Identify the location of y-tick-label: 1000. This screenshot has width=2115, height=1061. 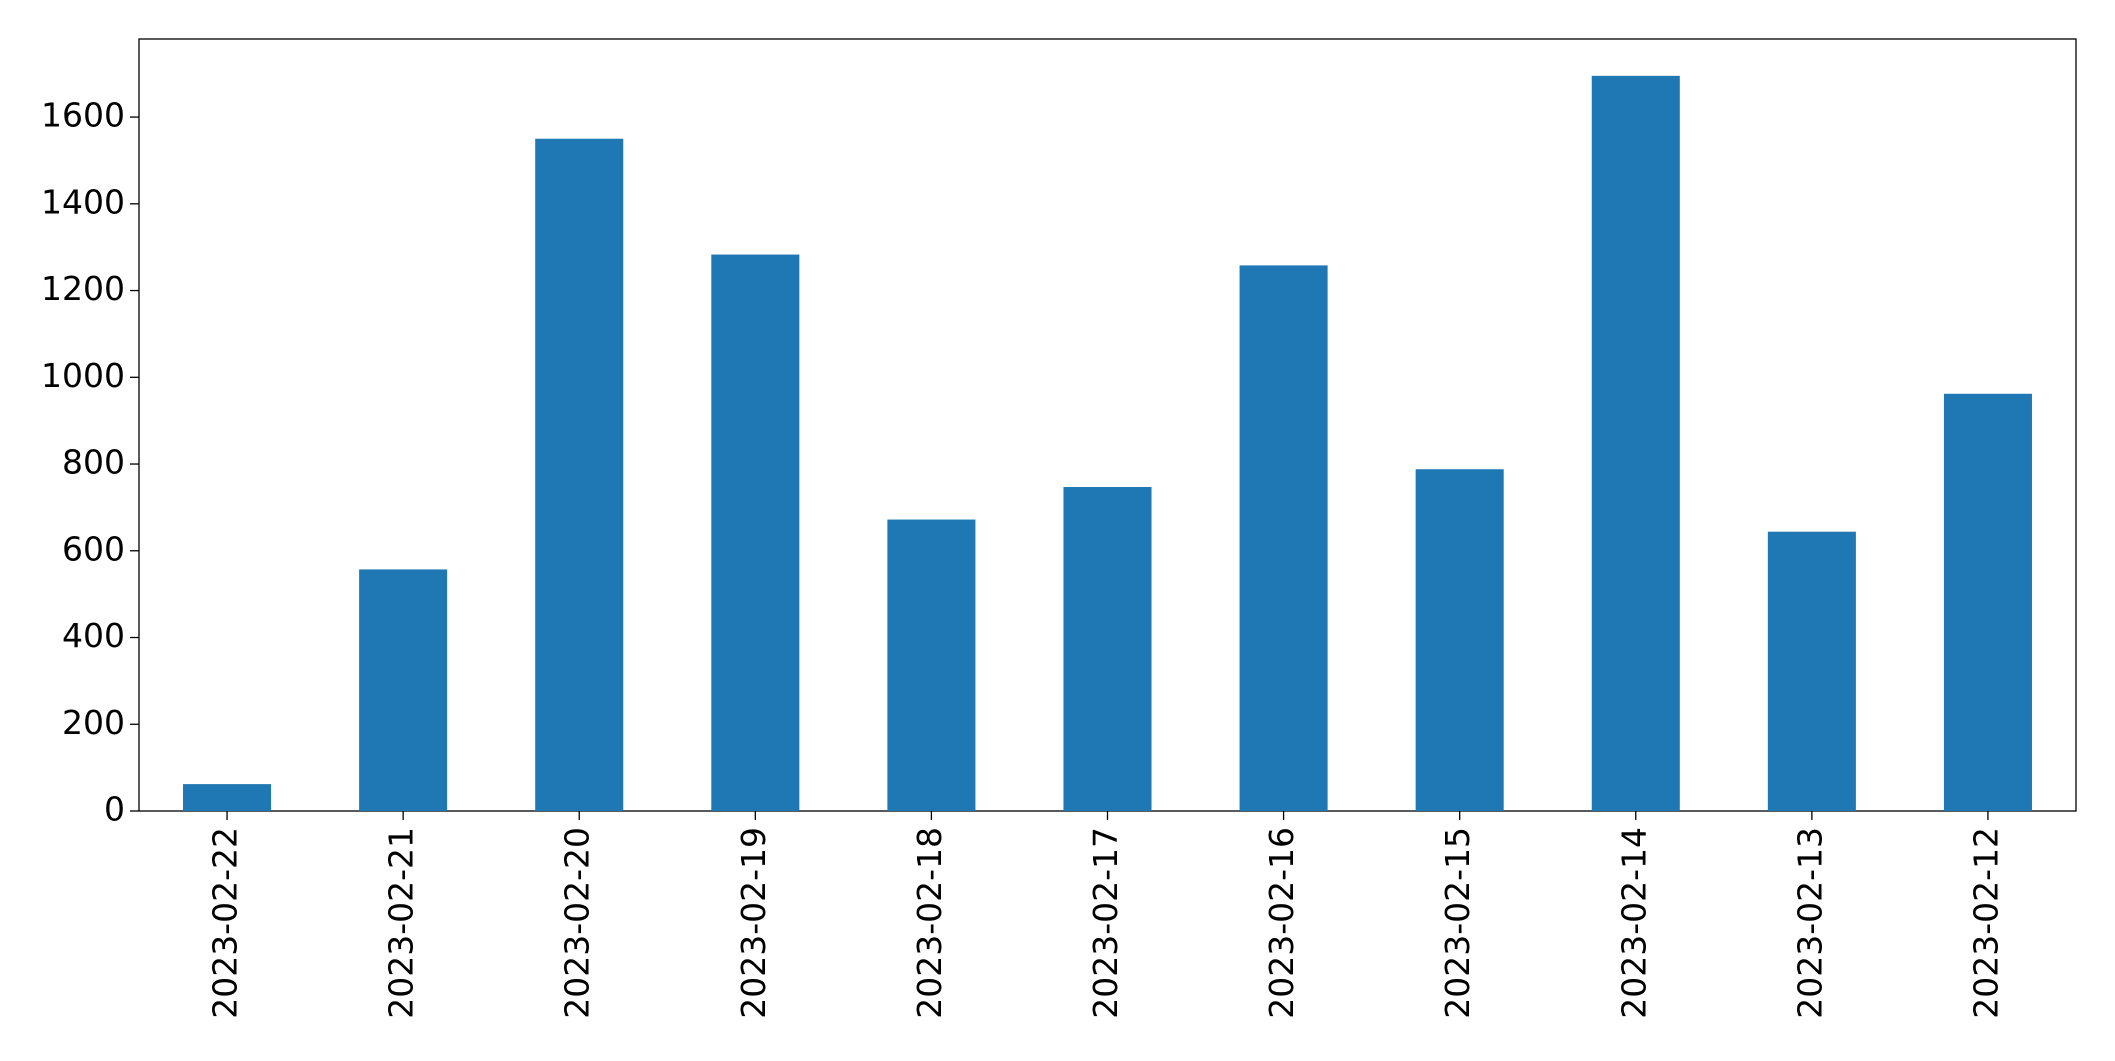
(83, 375).